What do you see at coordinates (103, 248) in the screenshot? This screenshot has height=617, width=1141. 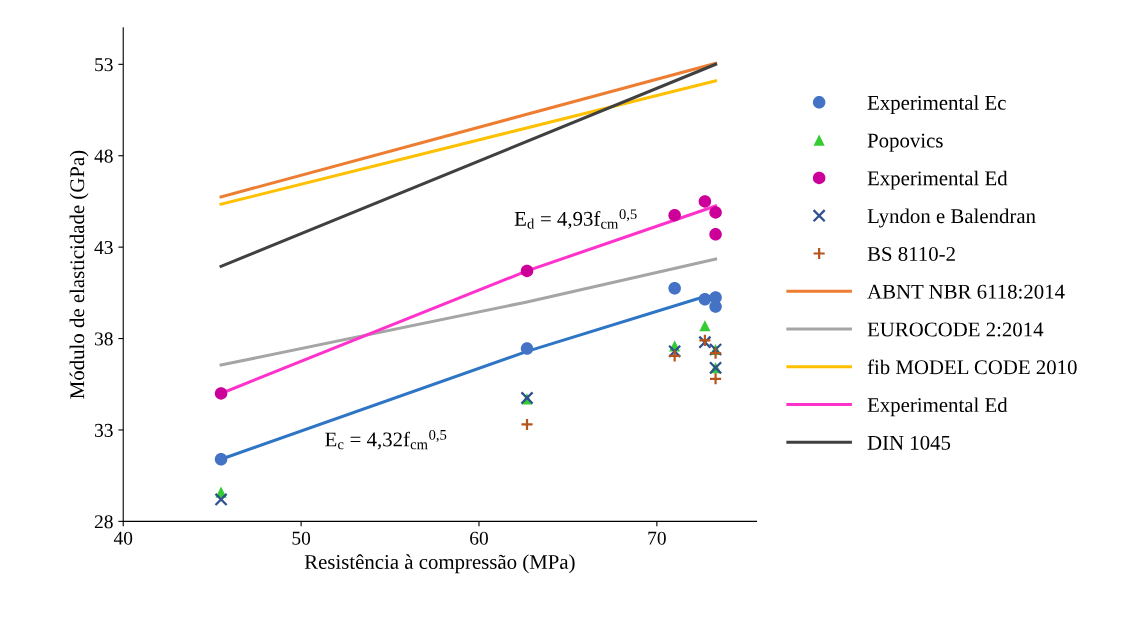 I see `y-tick-label: 43` at bounding box center [103, 248].